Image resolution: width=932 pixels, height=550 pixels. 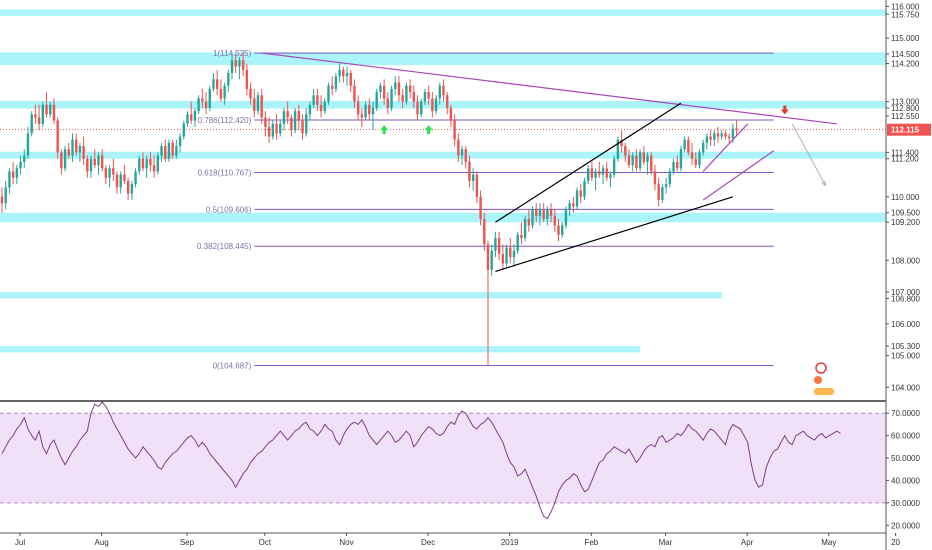 I want to click on tradingview-logo, so click(x=824, y=378).